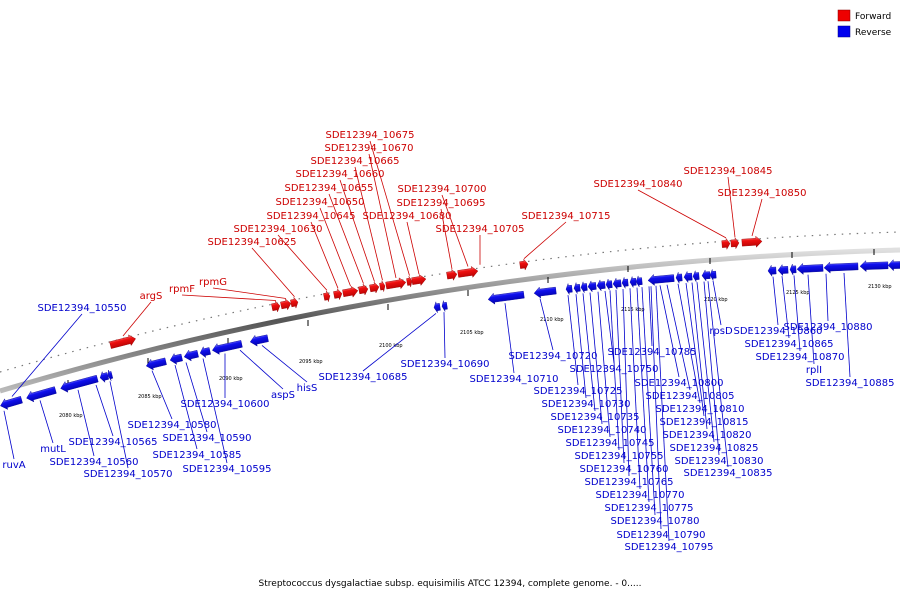  Describe the element at coordinates (772, 270) in the screenshot. I see `reverse-feature-31-gene-arrow` at that location.